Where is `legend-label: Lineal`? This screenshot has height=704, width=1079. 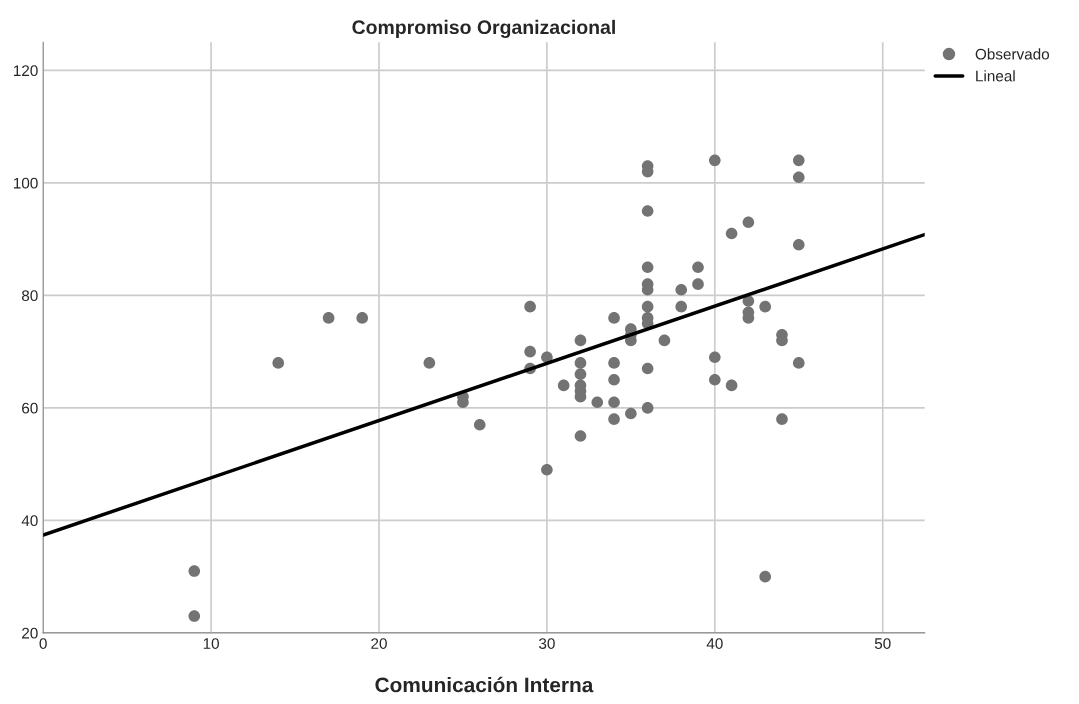
legend-label: Lineal is located at coordinates (995, 76).